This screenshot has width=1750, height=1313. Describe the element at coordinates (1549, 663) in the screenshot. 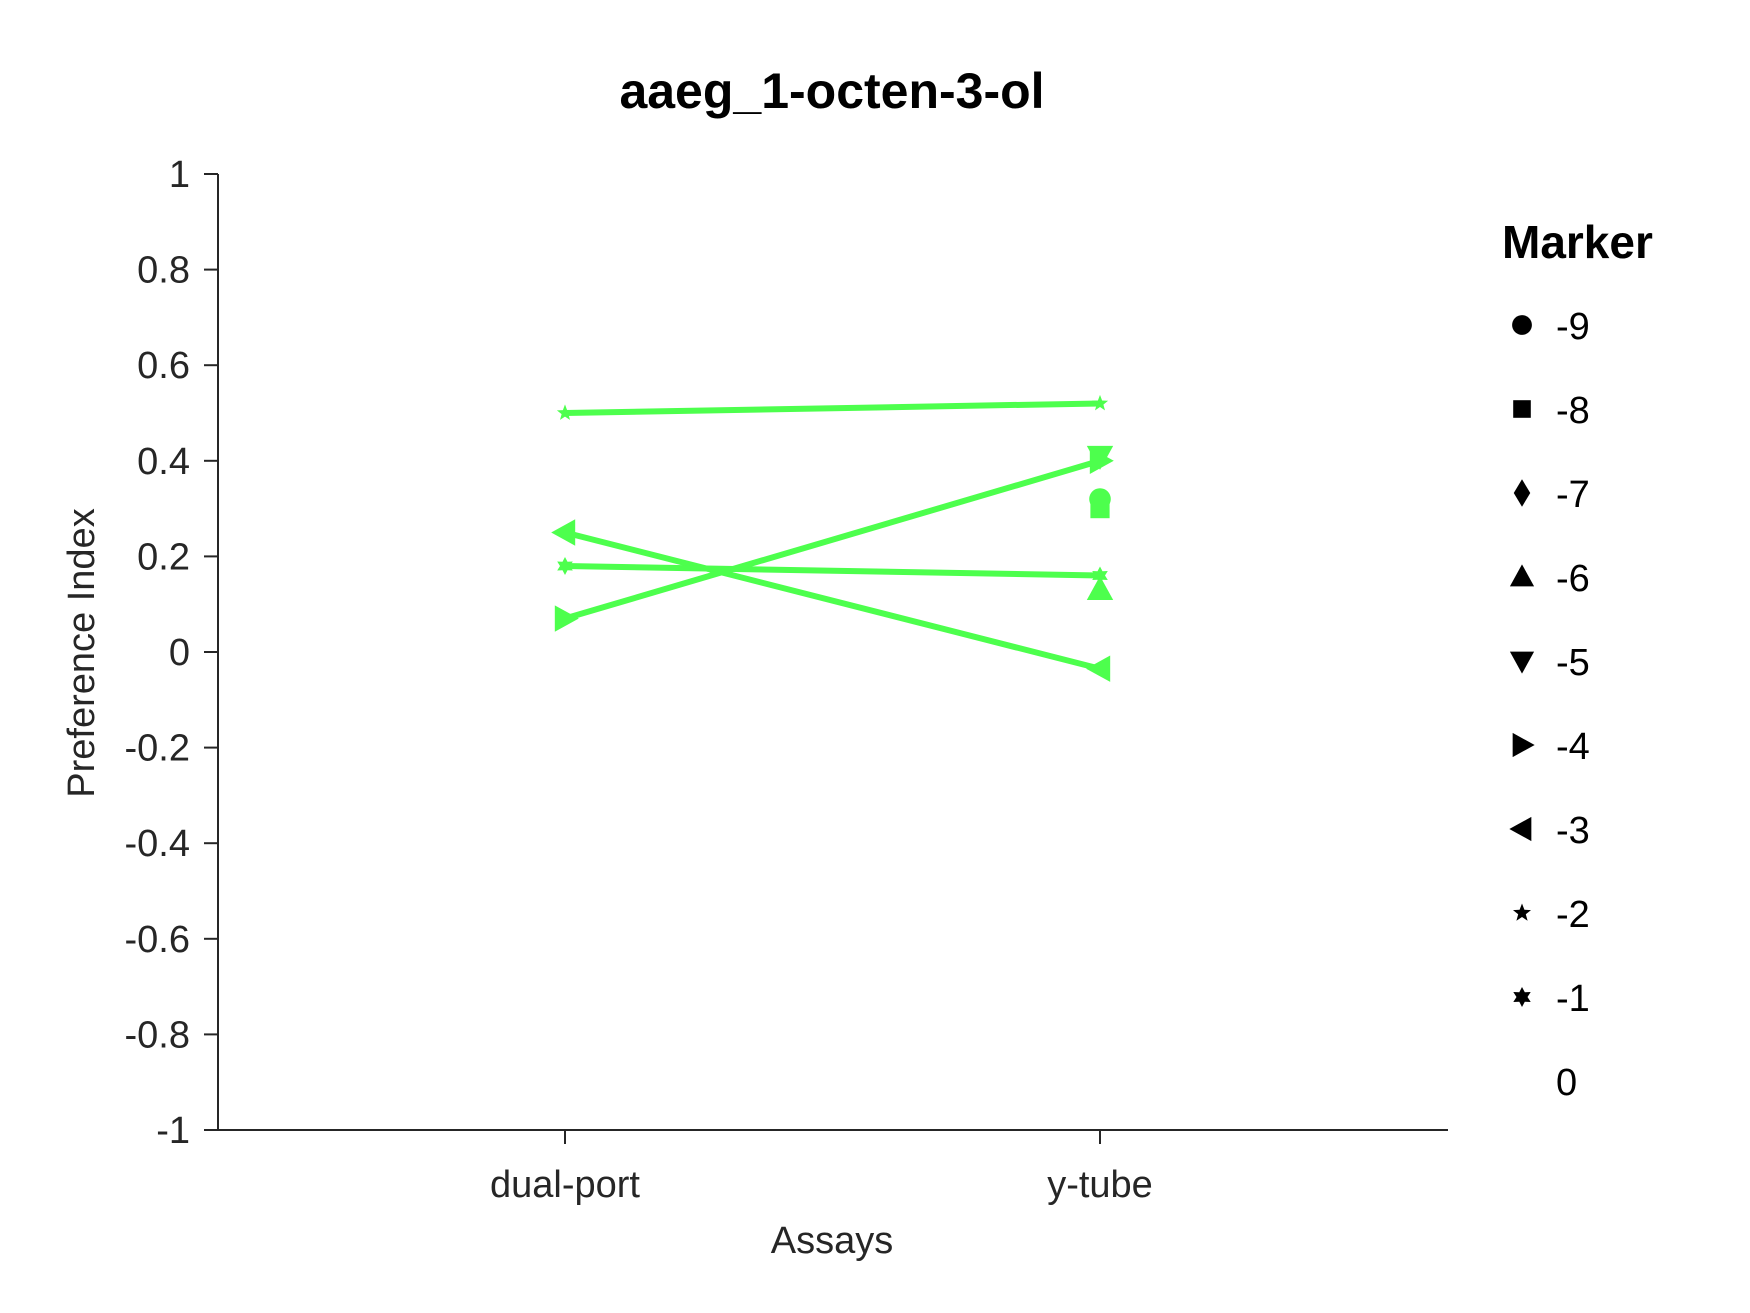

I see `legend-entry: -5` at that location.